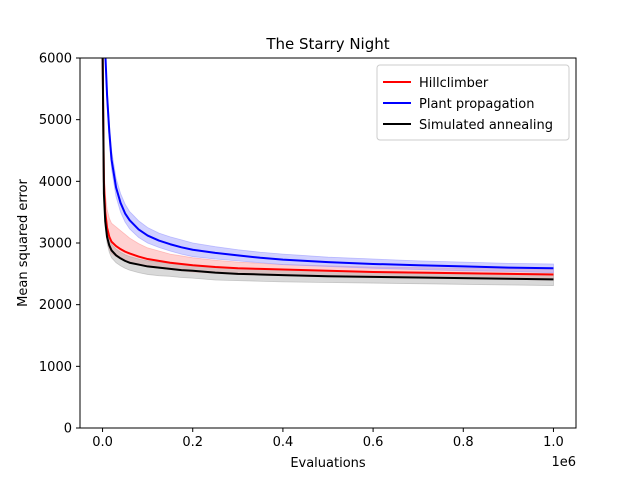 This screenshot has height=480, width=640. I want to click on x-tick-label: 0.0, so click(102, 442).